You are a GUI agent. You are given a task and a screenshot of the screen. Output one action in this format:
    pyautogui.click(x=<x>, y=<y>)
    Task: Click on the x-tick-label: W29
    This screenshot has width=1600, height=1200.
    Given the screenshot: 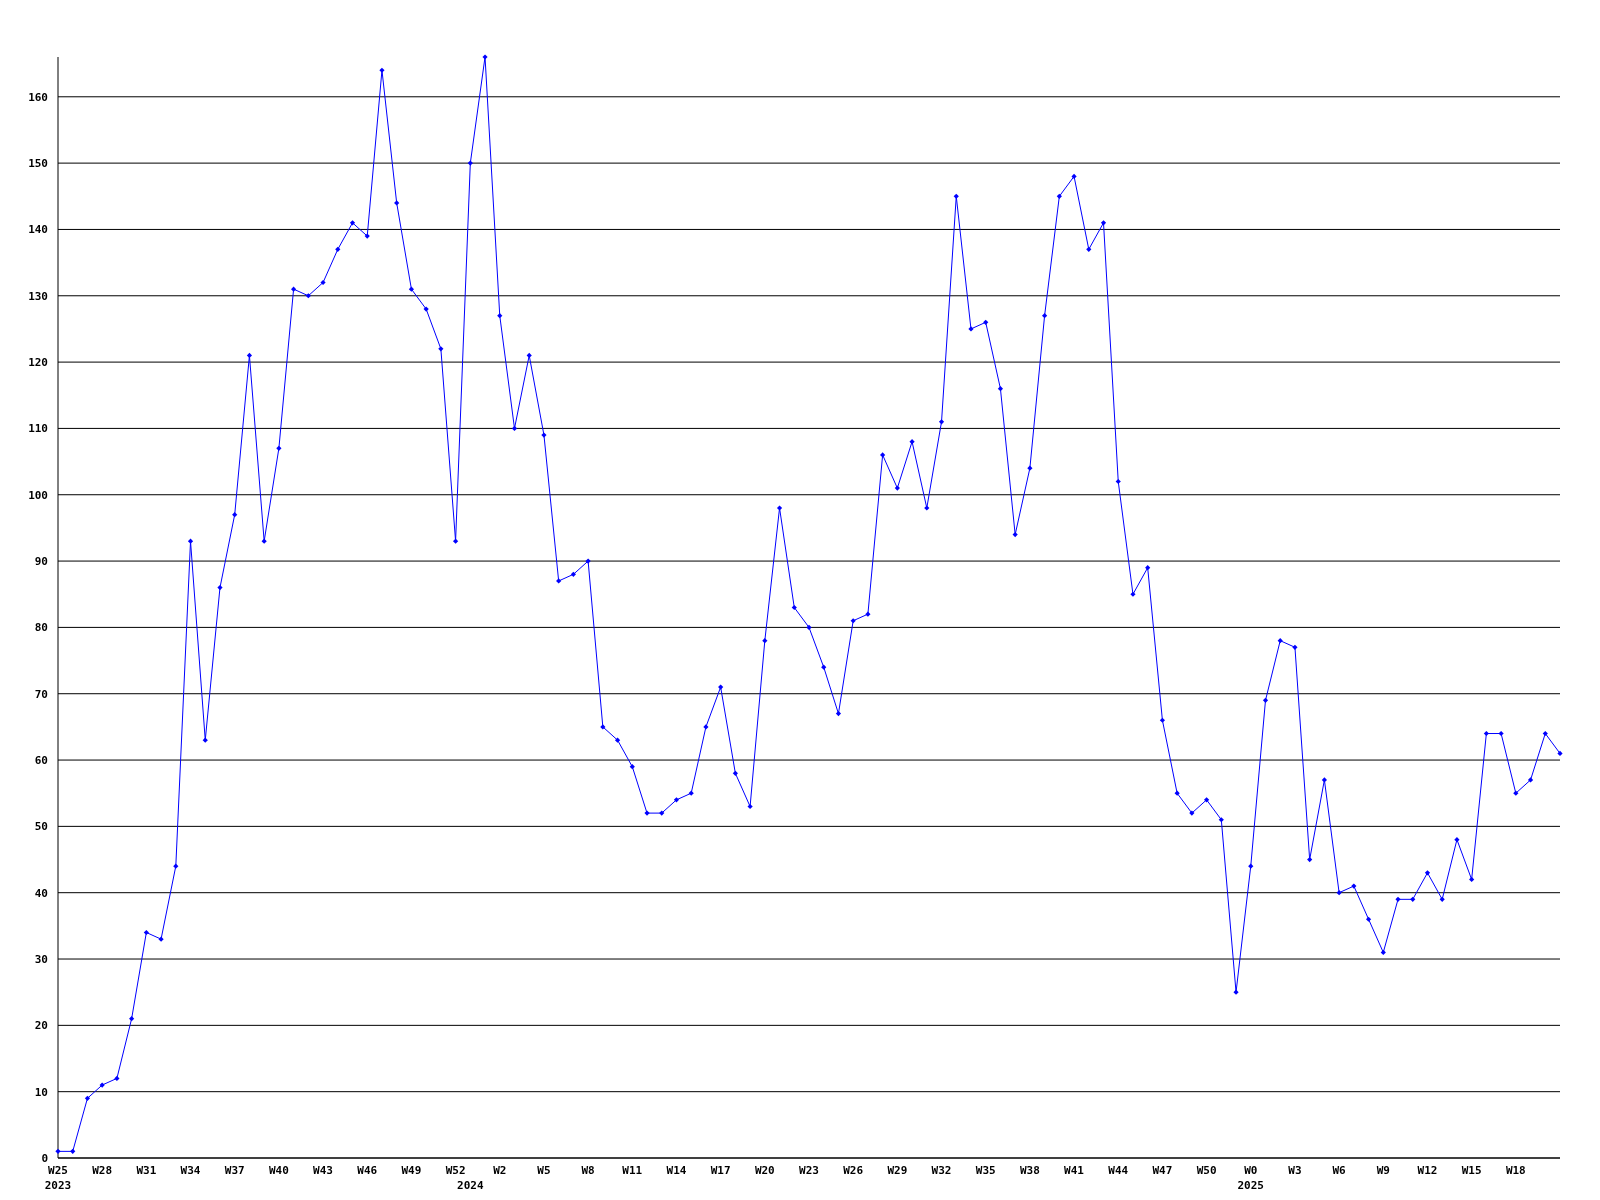 What is the action you would take?
    pyautogui.click(x=897, y=1170)
    